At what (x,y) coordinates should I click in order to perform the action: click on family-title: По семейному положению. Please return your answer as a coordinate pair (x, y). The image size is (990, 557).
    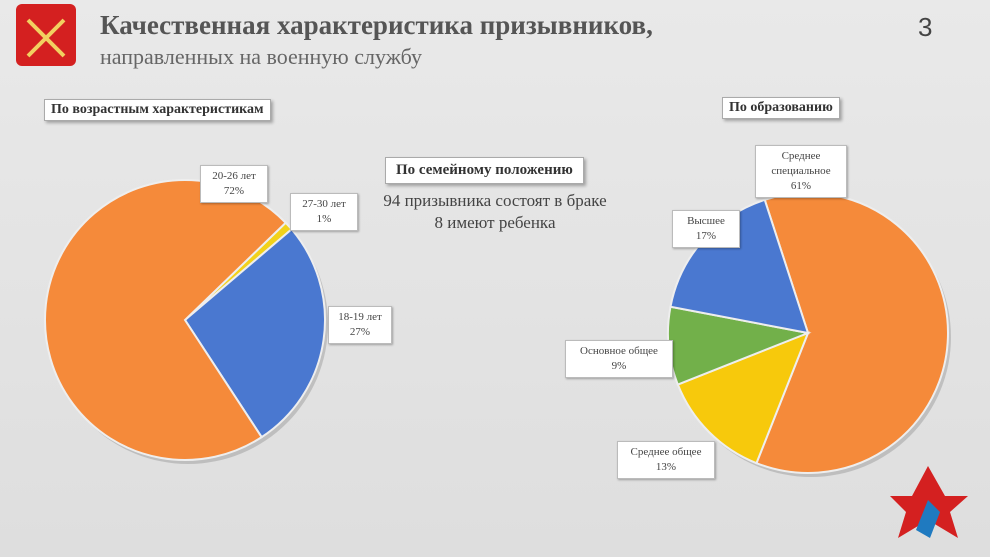
    Looking at the image, I should click on (484, 170).